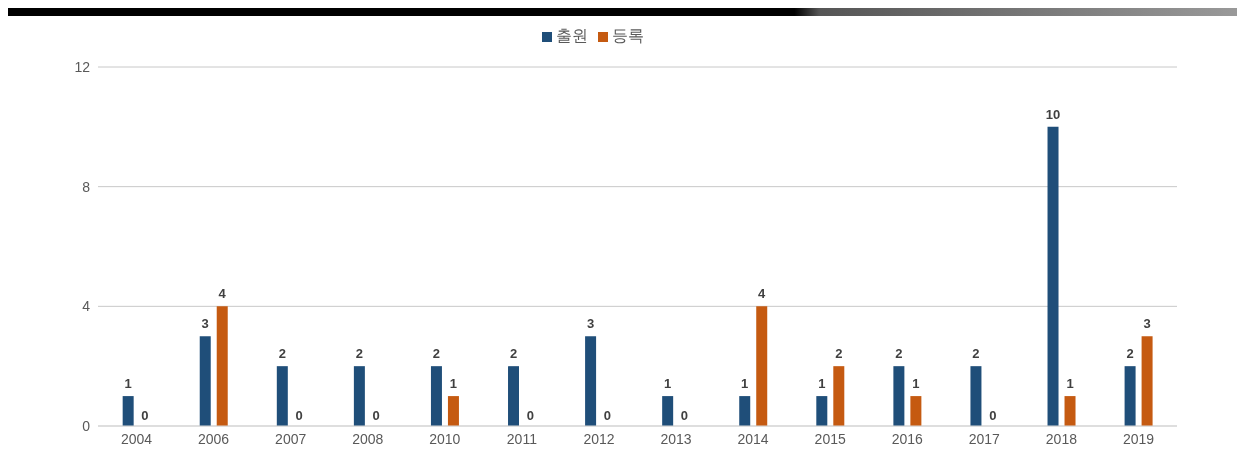 The width and height of the screenshot is (1245, 473). Describe the element at coordinates (136, 438) in the screenshot. I see `x-tick-label: 2004` at that location.